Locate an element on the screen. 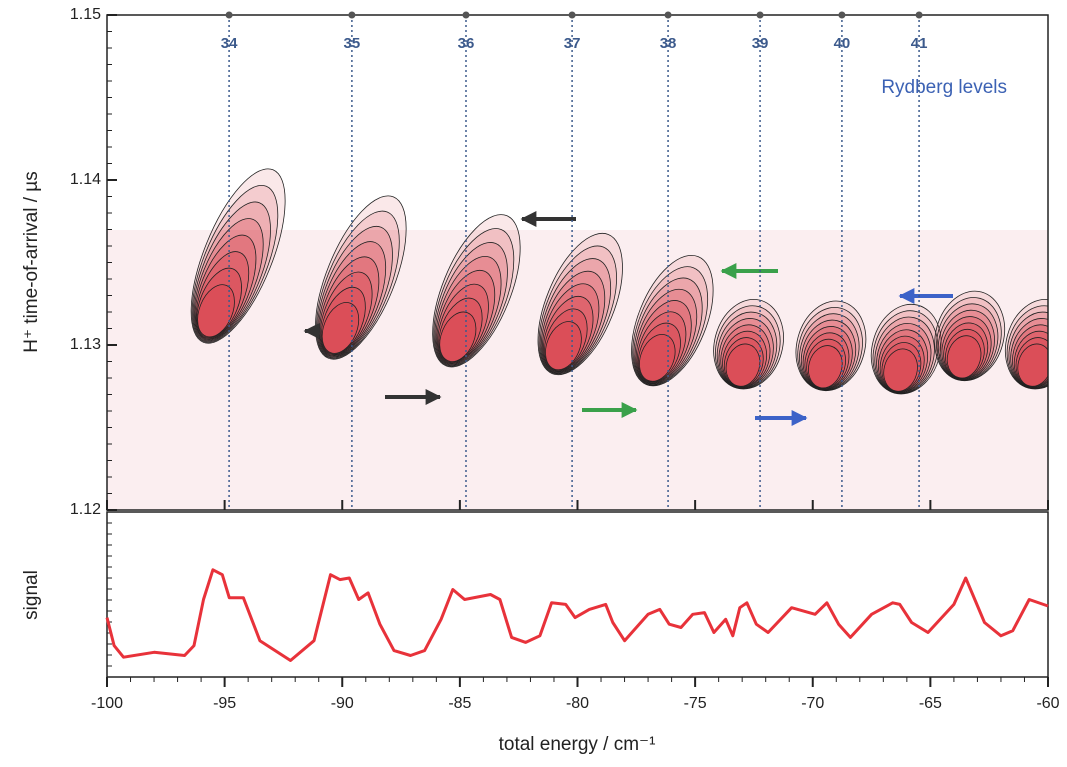 This screenshot has width=1067, height=767. annotation: Rydberg levels is located at coordinates (944, 87).